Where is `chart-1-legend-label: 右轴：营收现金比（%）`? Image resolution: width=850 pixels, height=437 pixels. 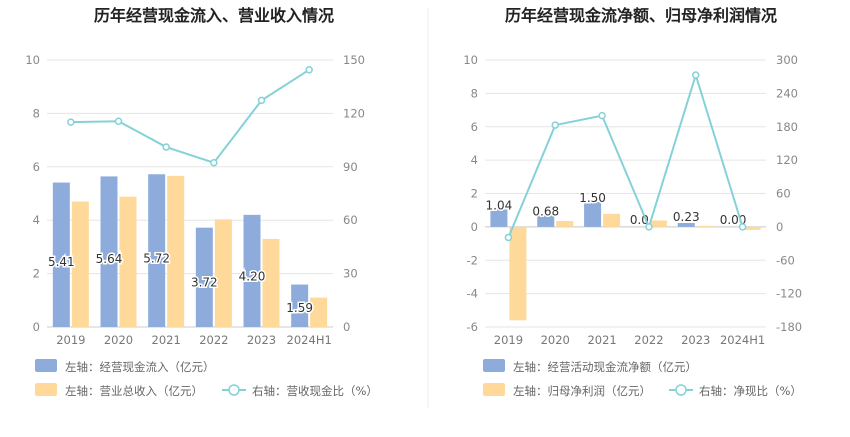
chart-1-legend-label: 右轴：营收现金比（%） is located at coordinates (315, 391).